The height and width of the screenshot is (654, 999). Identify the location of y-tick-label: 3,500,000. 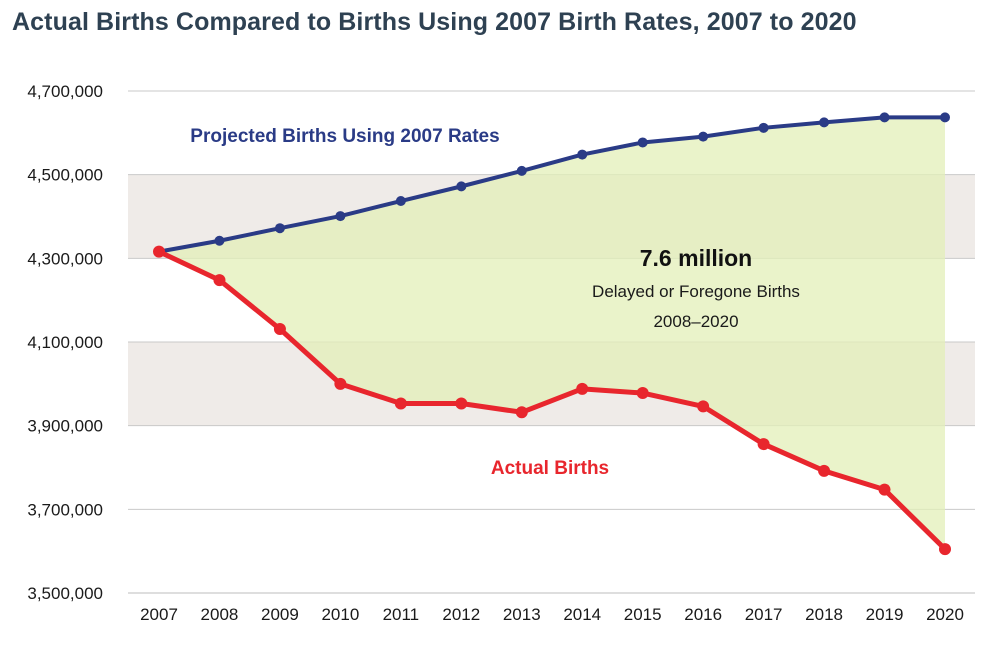
(65, 593).